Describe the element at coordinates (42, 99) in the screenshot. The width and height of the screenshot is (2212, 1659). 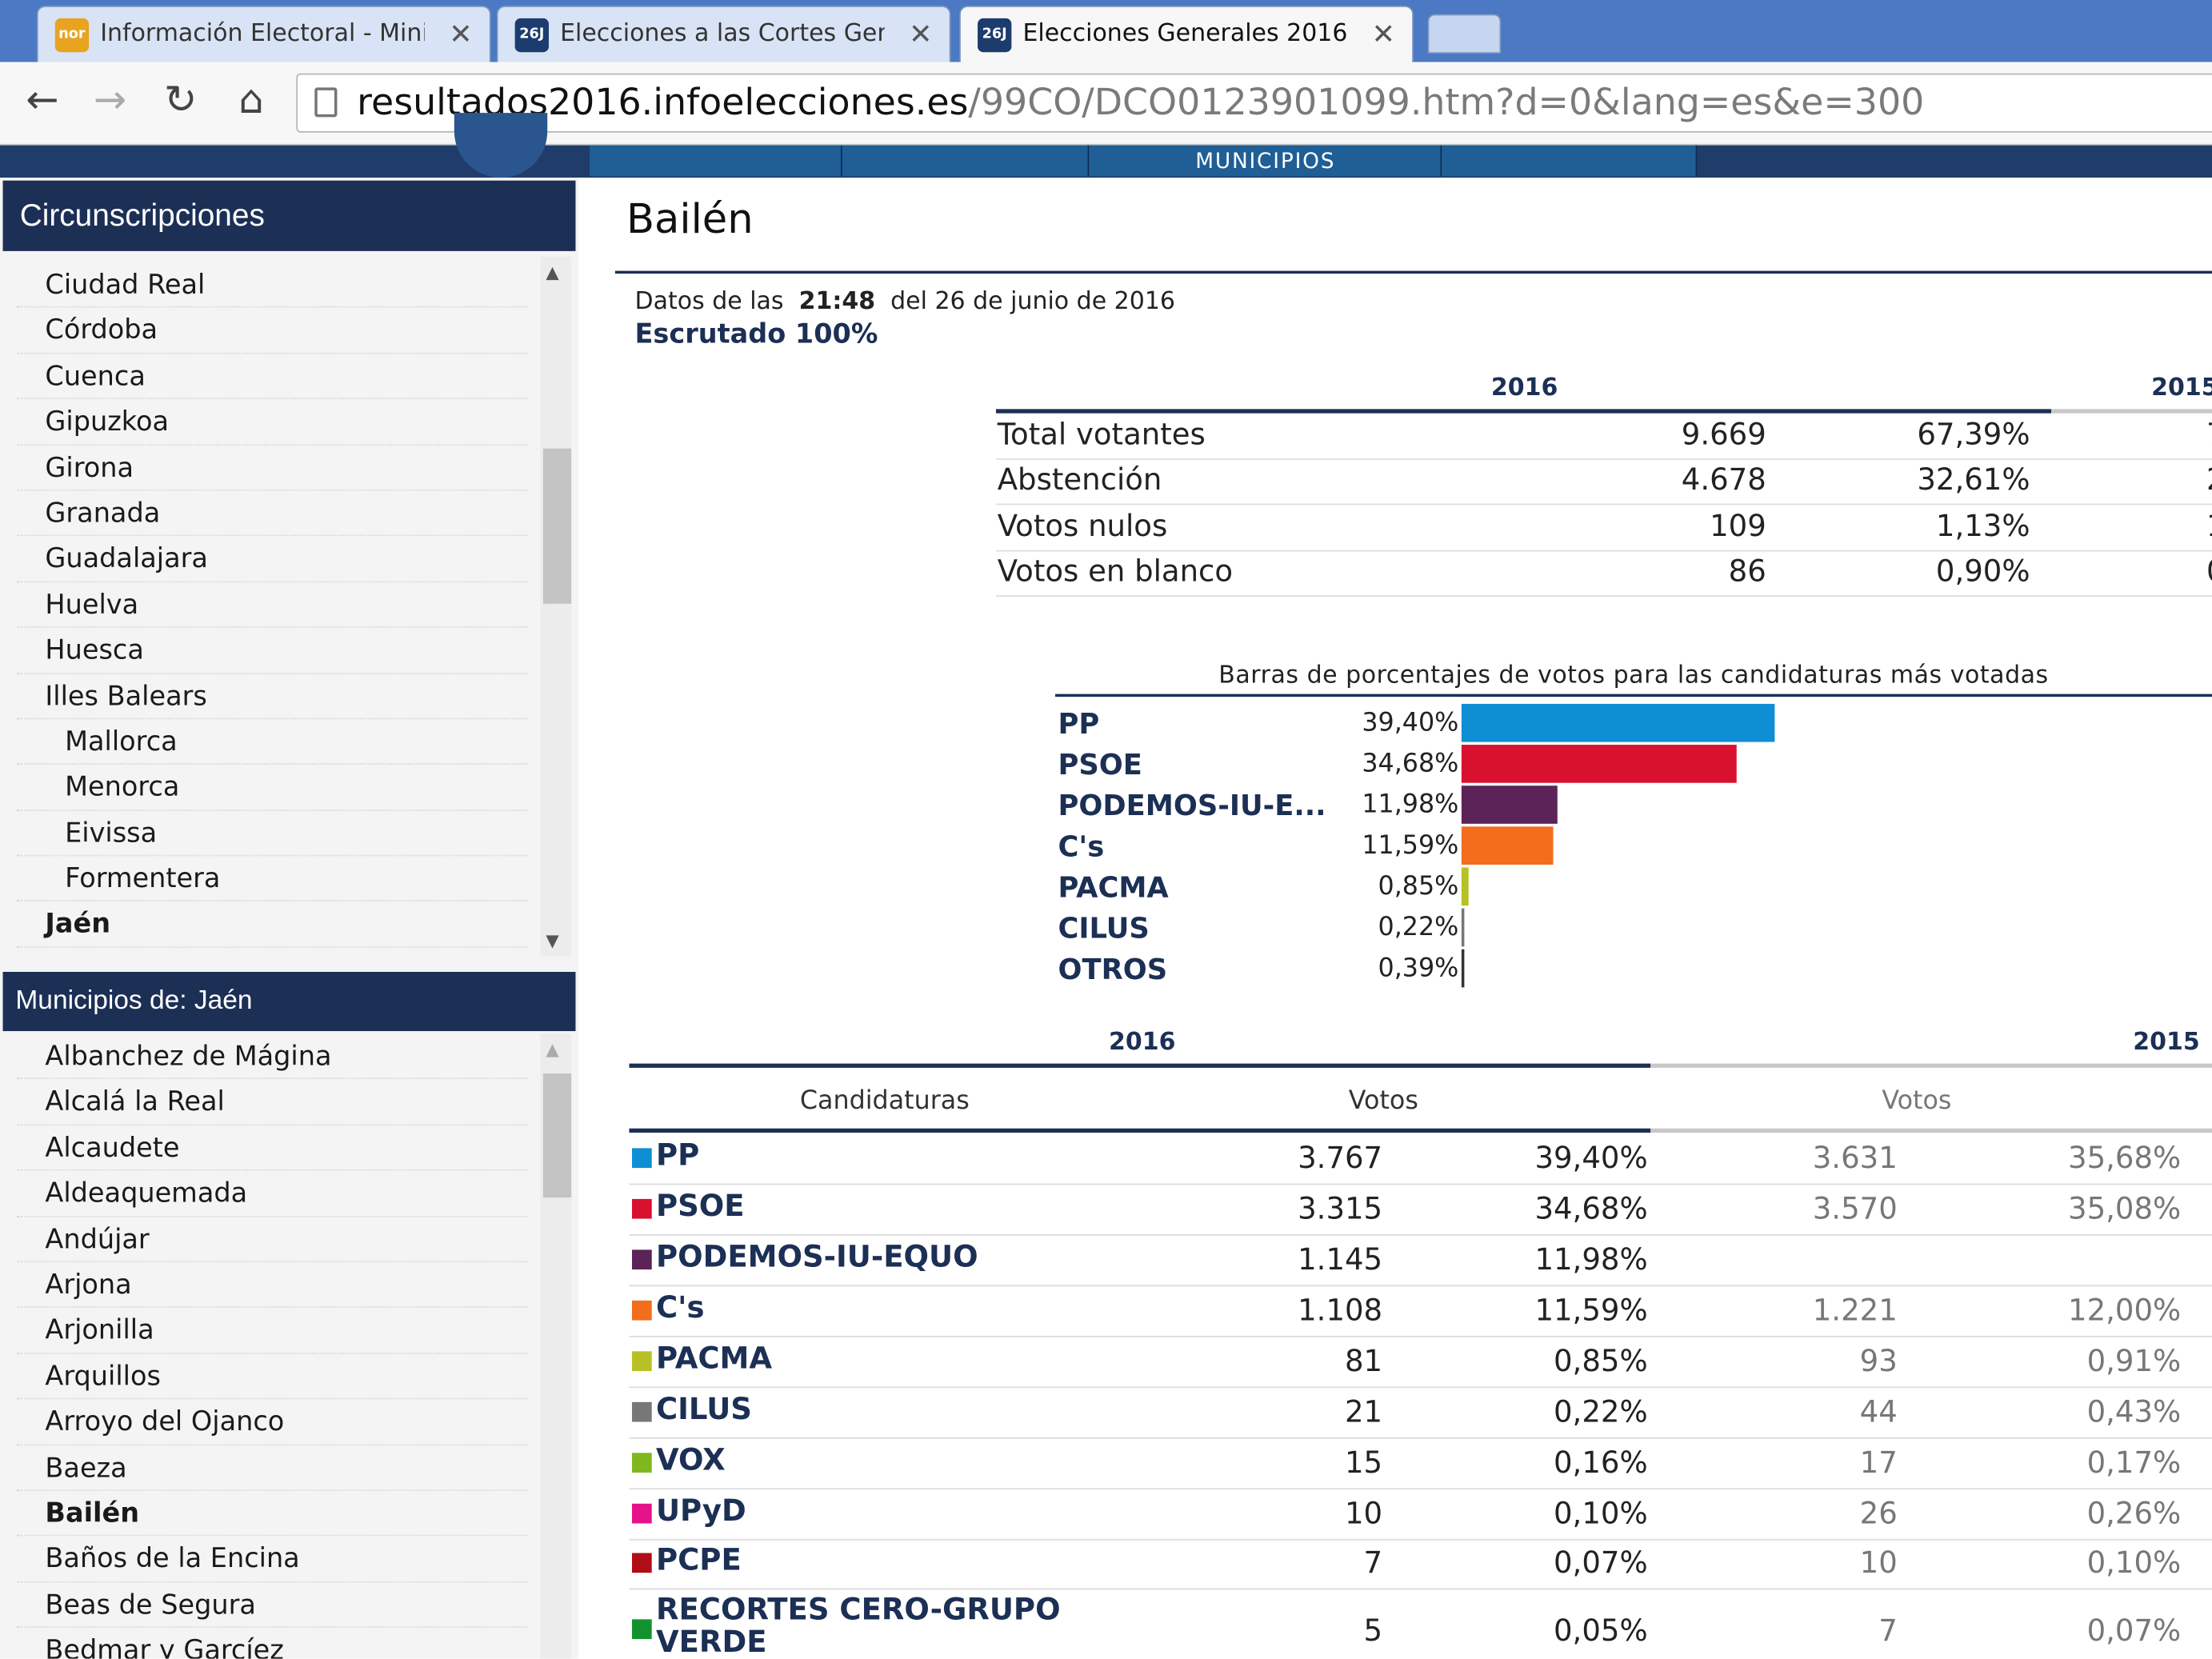
I see `back-arrow-icon: ←` at that location.